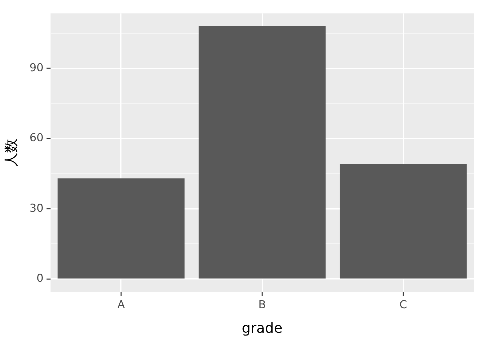 This screenshot has width=480, height=342. What do you see at coordinates (262, 329) in the screenshot?
I see `x-axis-title: grade` at bounding box center [262, 329].